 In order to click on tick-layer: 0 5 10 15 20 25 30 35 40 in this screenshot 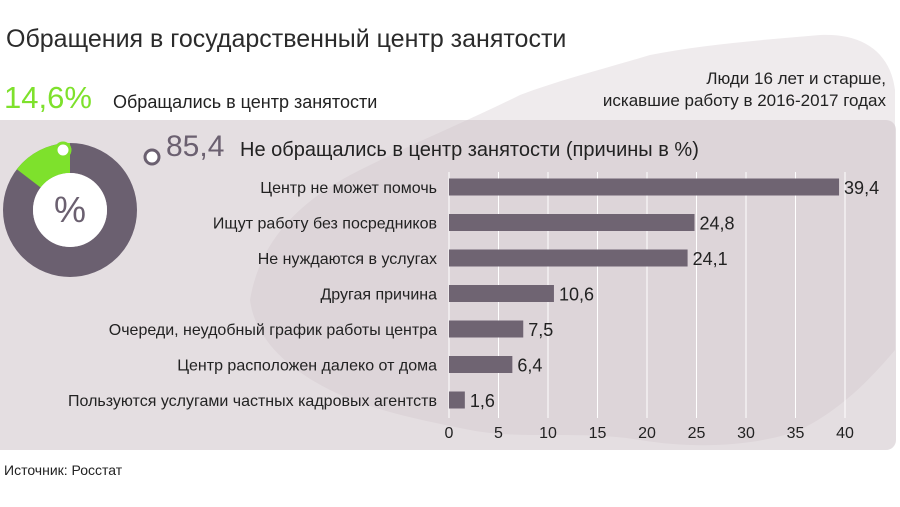, I will do `click(649, 433)`.